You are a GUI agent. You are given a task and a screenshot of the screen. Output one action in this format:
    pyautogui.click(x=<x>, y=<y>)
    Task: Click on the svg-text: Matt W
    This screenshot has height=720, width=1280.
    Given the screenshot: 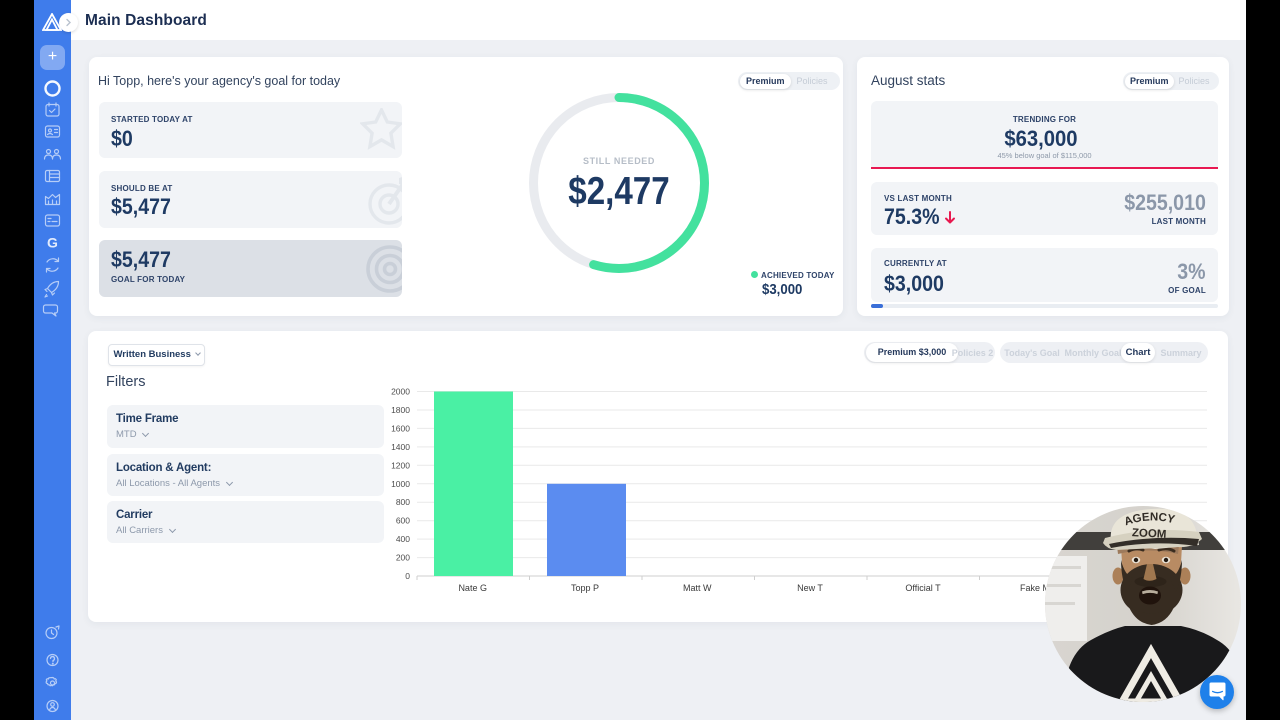 What is the action you would take?
    pyautogui.click(x=697, y=588)
    